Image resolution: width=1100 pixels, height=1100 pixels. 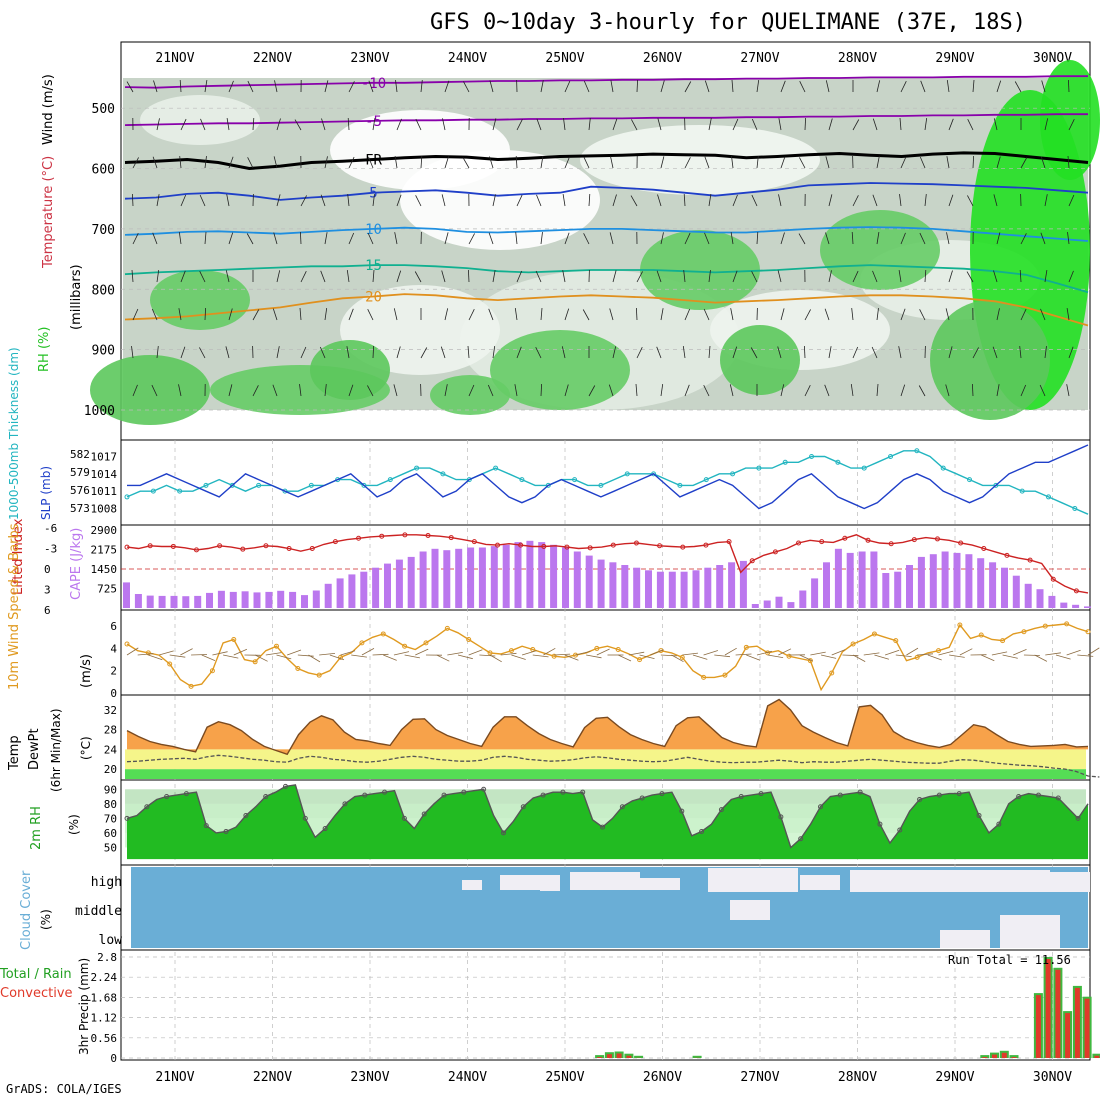 What do you see at coordinates (272, 1077) in the screenshot?
I see `date-label-bottom: 22NOV` at bounding box center [272, 1077].